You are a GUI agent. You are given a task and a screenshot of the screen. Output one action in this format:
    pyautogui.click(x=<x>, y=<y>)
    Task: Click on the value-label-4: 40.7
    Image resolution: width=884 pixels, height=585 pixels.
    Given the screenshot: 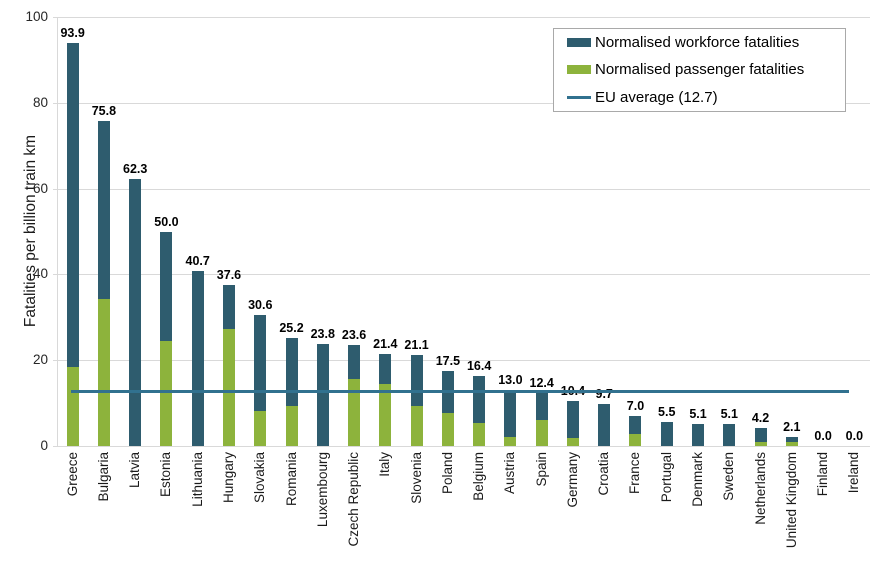 What is the action you would take?
    pyautogui.click(x=197, y=261)
    